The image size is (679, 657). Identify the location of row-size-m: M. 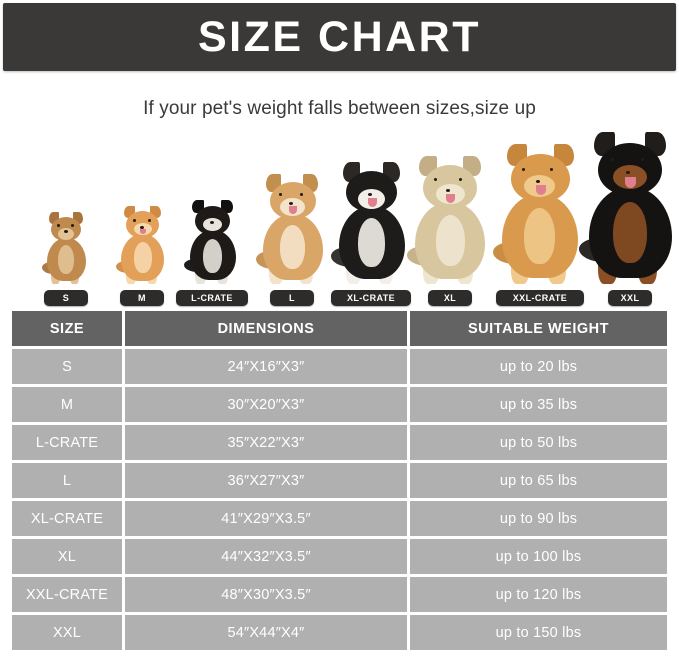
(67, 404).